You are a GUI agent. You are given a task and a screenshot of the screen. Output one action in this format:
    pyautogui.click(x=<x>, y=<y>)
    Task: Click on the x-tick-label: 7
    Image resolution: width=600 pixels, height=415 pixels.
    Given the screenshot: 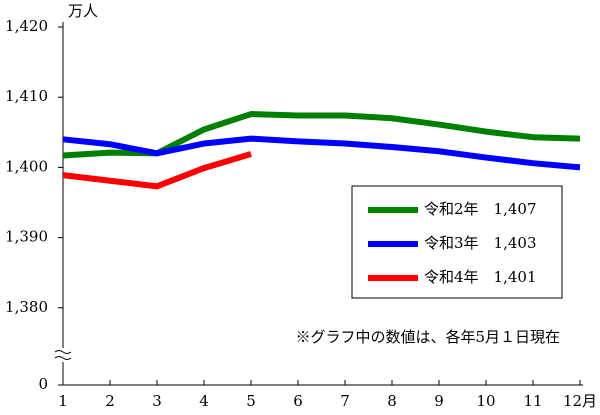 What is the action you would take?
    pyautogui.click(x=345, y=401)
    